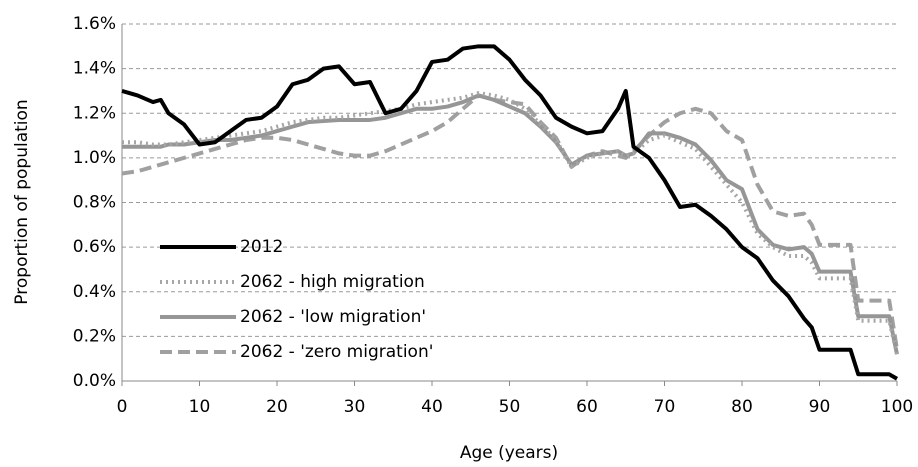 This screenshot has height=467, width=918. I want to click on y-tick-label: 1.2%, so click(94, 113).